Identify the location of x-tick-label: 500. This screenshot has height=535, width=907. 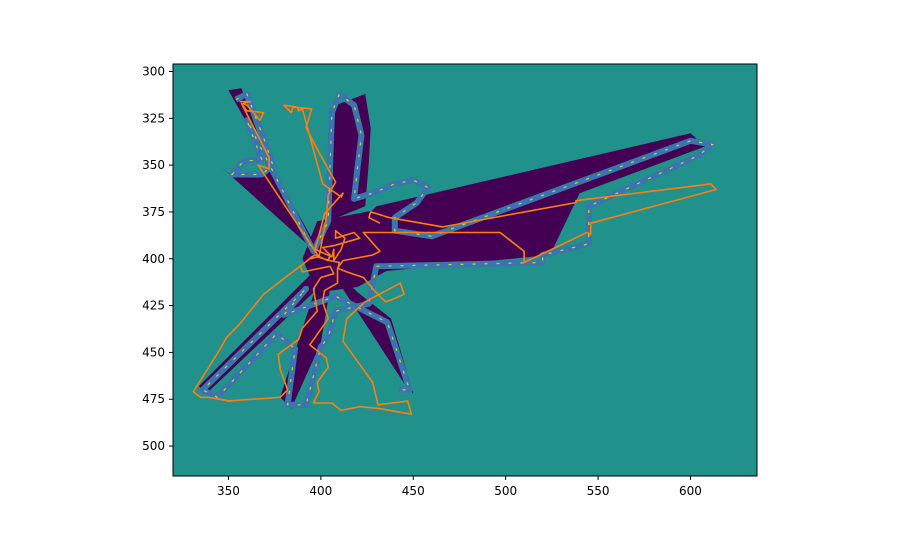
(505, 491).